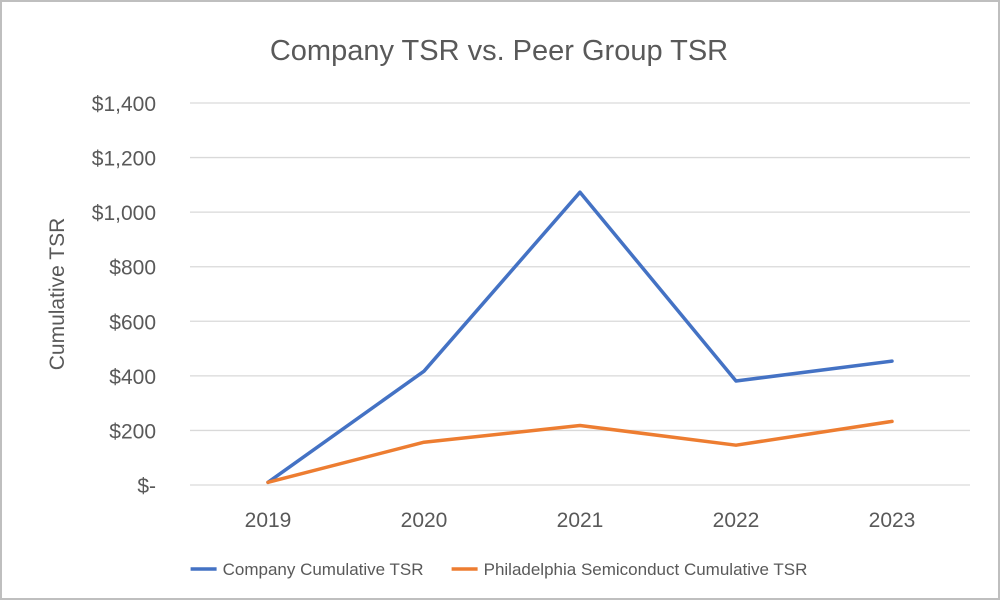  I want to click on y-axis-label: Cumulative TSR, so click(57, 294).